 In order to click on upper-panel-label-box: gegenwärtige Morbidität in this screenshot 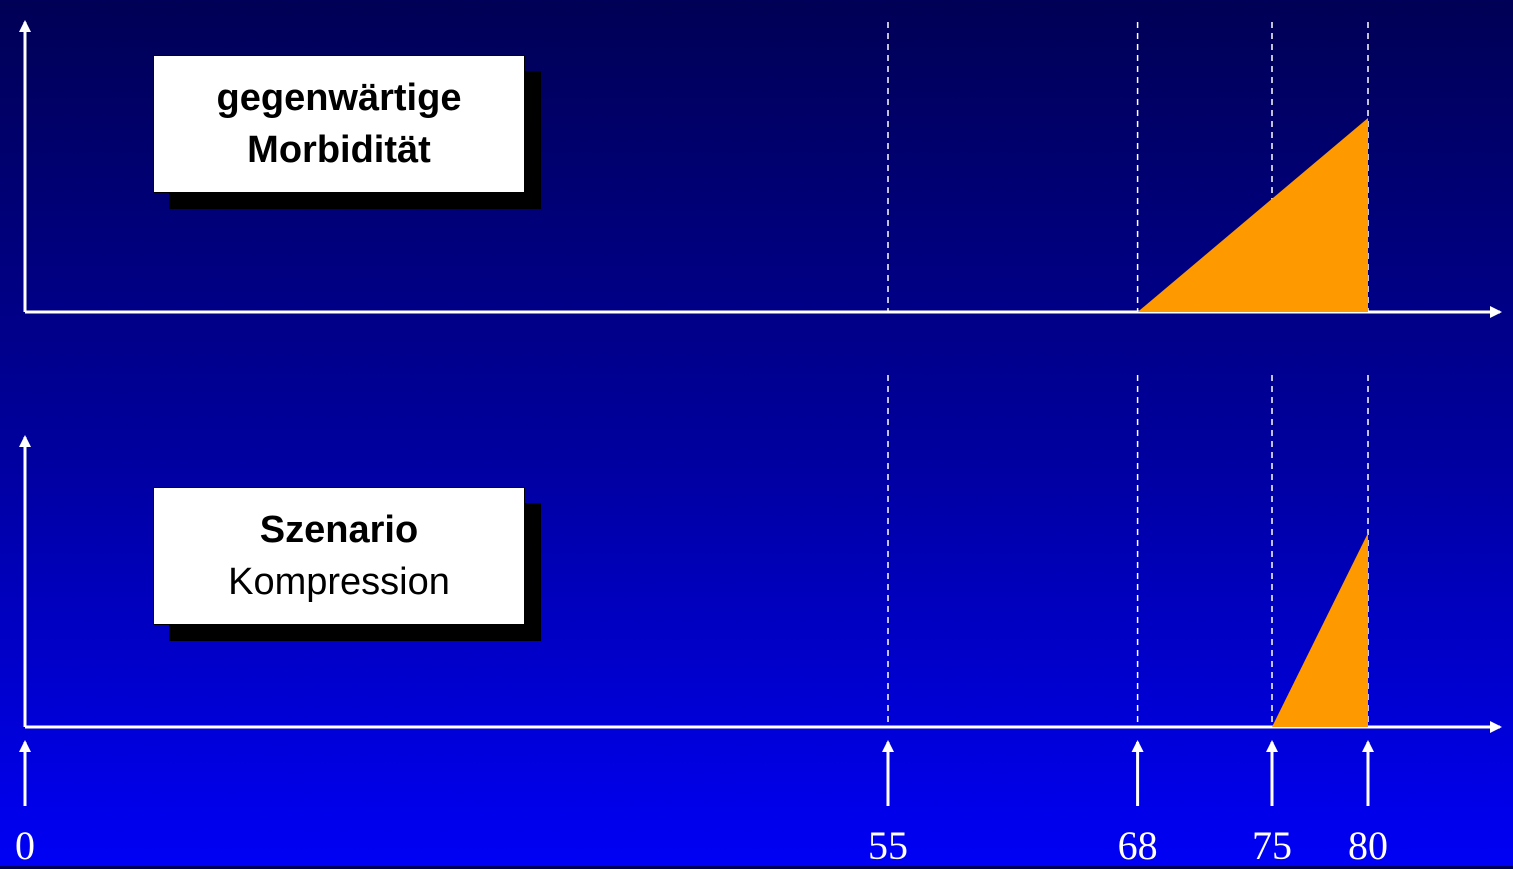, I will do `click(339, 124)`.